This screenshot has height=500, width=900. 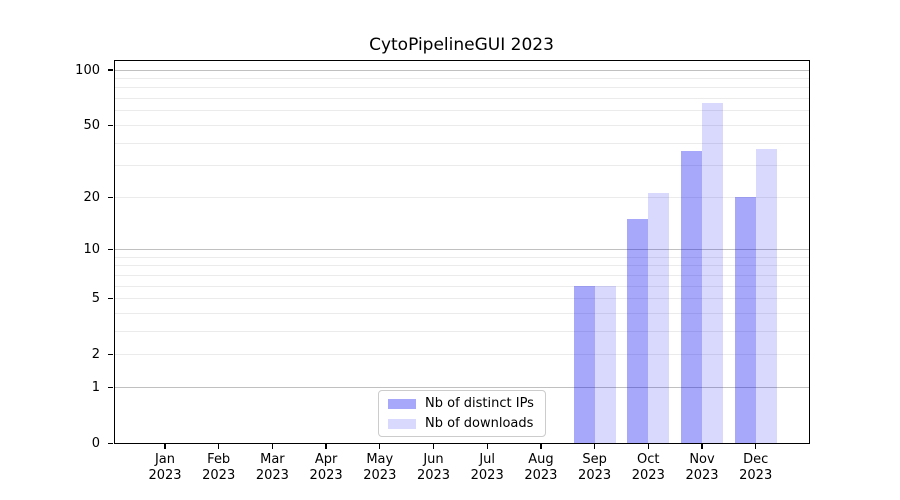 I want to click on x-axis-tick-label: Jul 2023, so click(x=487, y=467).